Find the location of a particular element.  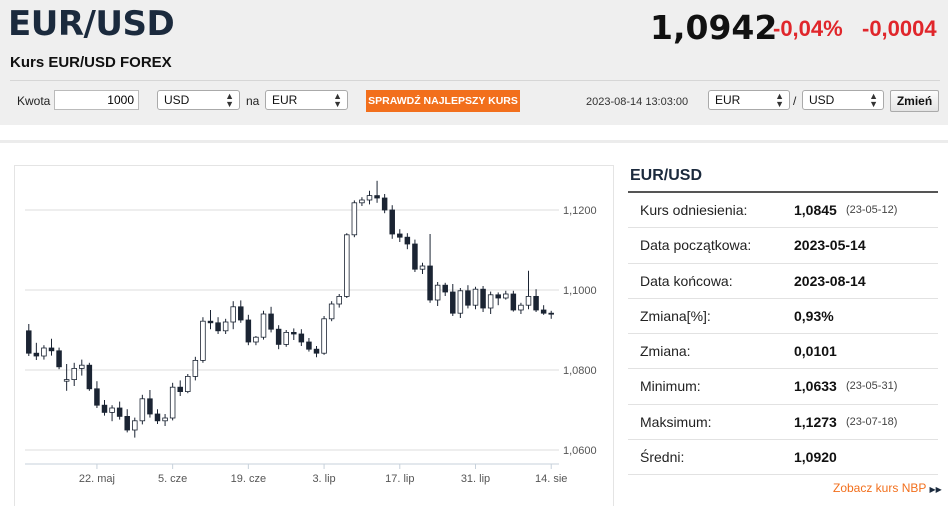

pair-to-select: USD ▲ ▼ is located at coordinates (843, 100).